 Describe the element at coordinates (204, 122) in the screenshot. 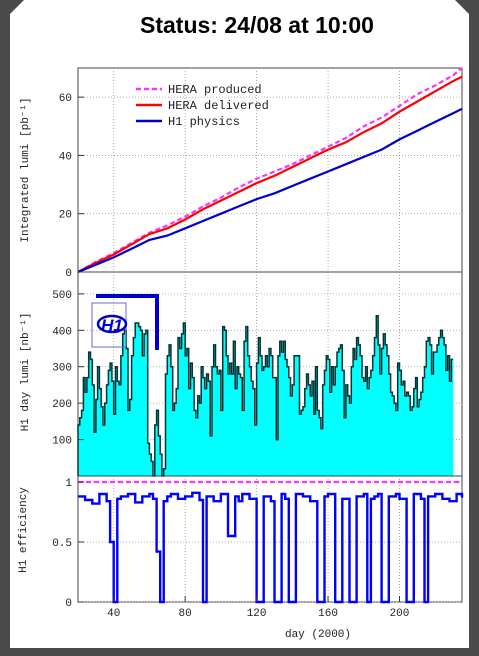

I see `legend-label-2: H1 physics` at that location.